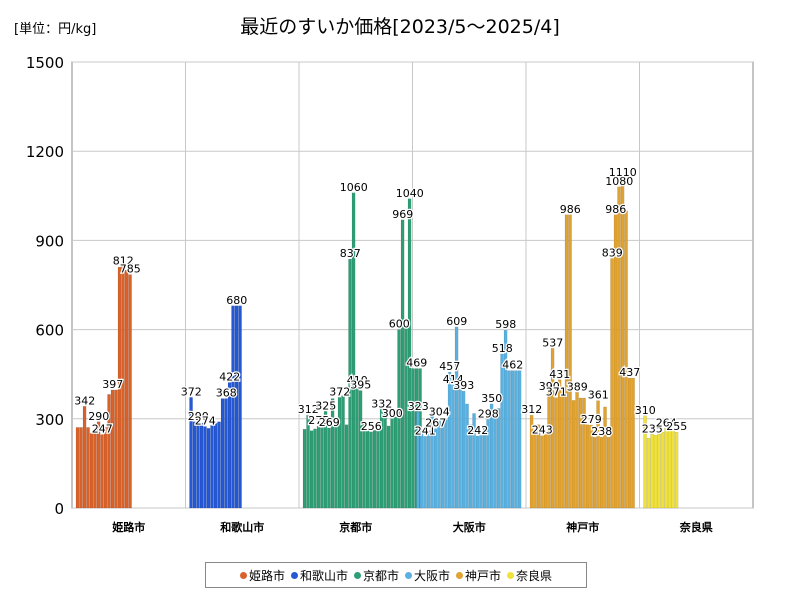 The image size is (800, 600). I want to click on legend-item-kyoto: 京都市, so click(376, 575).